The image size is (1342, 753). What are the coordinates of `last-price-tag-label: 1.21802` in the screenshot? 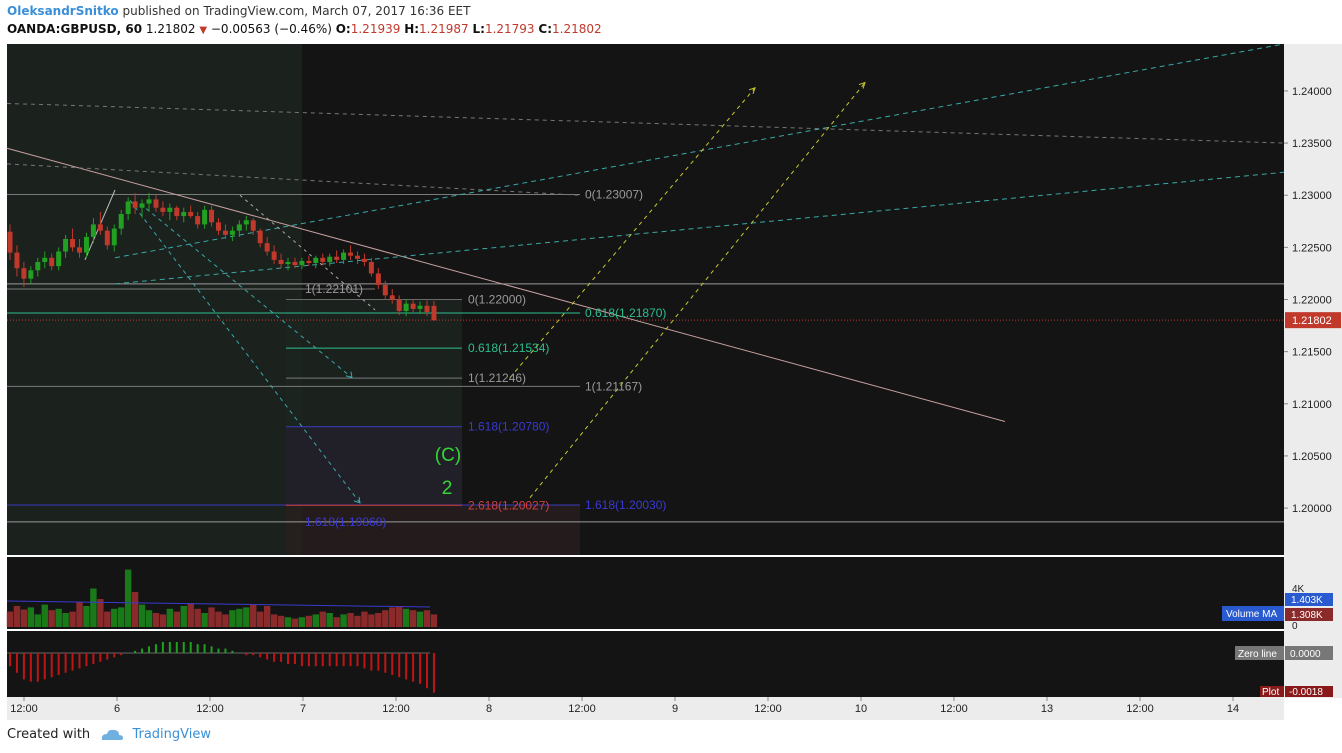 It's located at (1312, 321).